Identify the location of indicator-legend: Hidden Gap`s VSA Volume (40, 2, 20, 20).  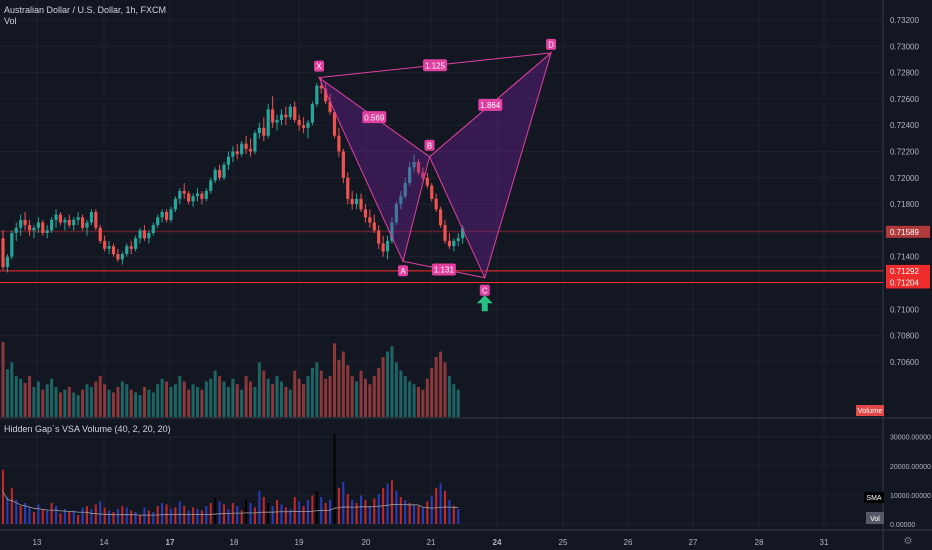
(87, 429).